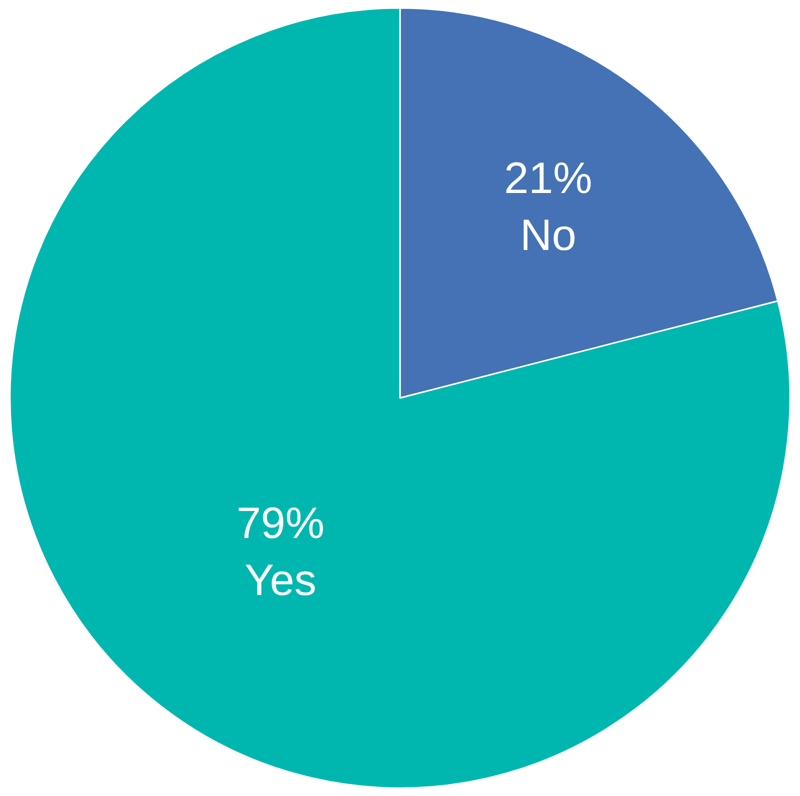 This screenshot has height=796, width=800. Describe the element at coordinates (548, 235) in the screenshot. I see `slice-label: No` at that location.